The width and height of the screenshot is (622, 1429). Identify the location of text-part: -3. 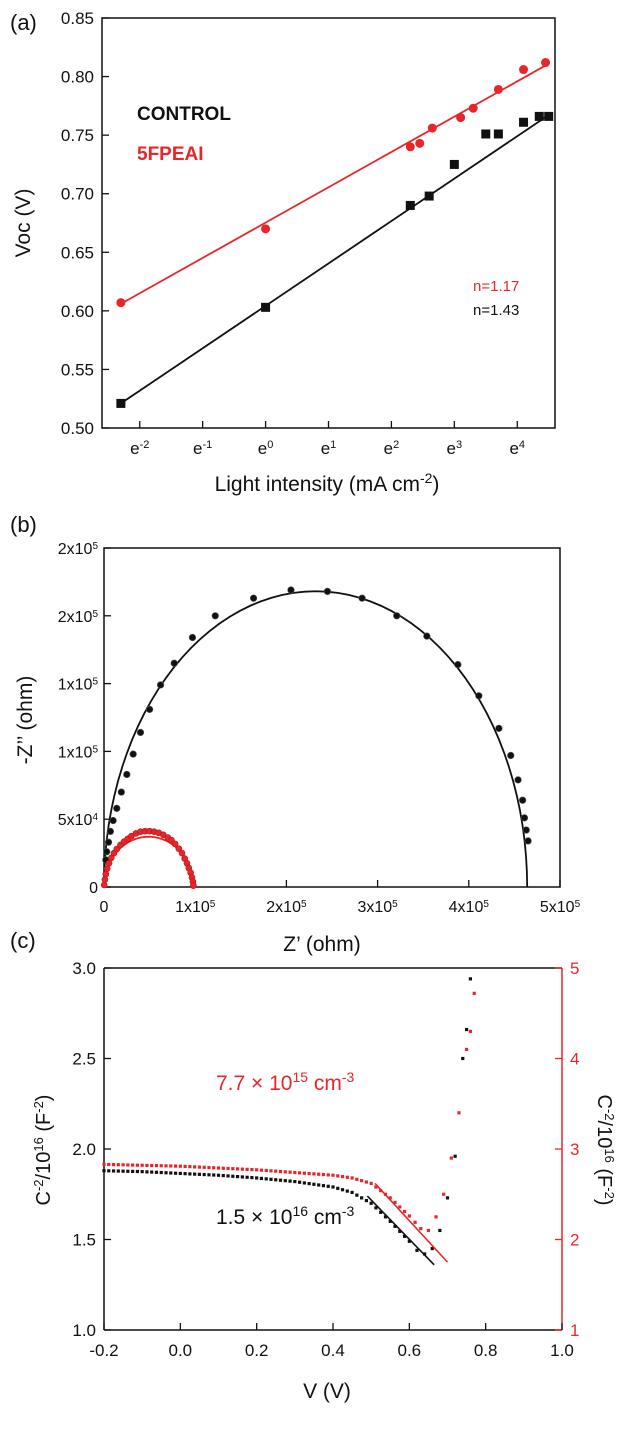
(348, 1211).